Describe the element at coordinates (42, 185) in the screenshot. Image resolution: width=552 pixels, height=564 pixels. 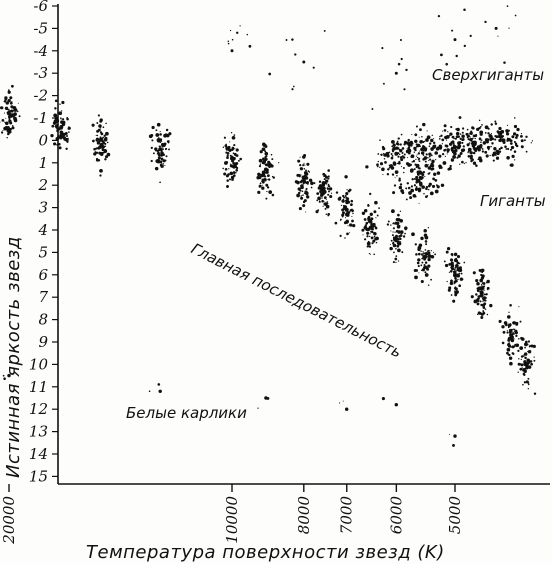
I see `y-tick-label: 2` at that location.